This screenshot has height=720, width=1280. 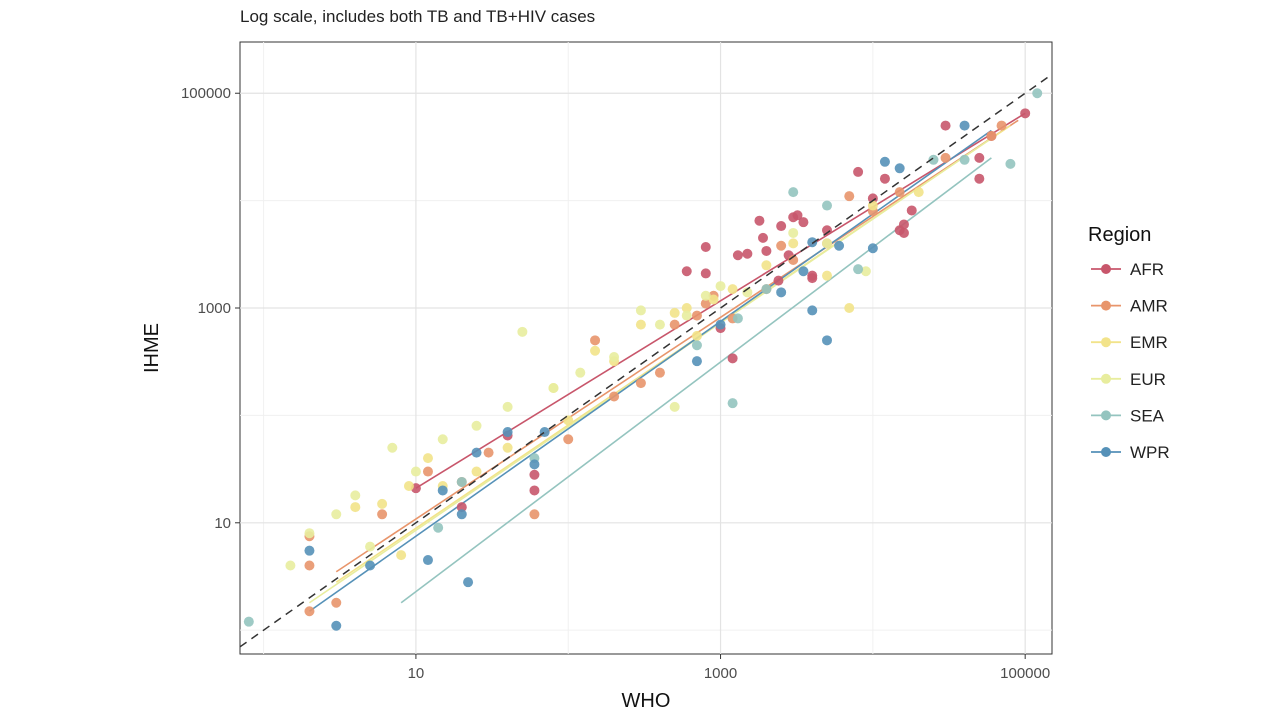 I want to click on y-tick-label: 10, so click(x=222, y=523).